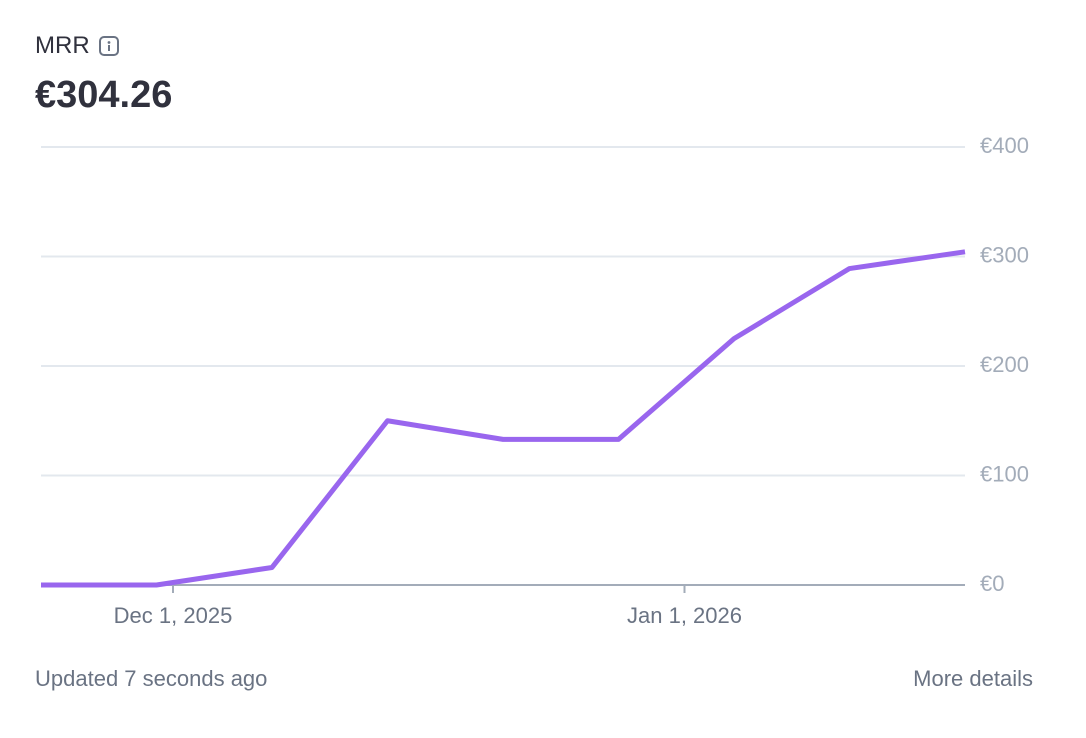 The width and height of the screenshot is (1086, 738). Describe the element at coordinates (151, 678) in the screenshot. I see `updated-text: Updated 7 seconds ago` at that location.